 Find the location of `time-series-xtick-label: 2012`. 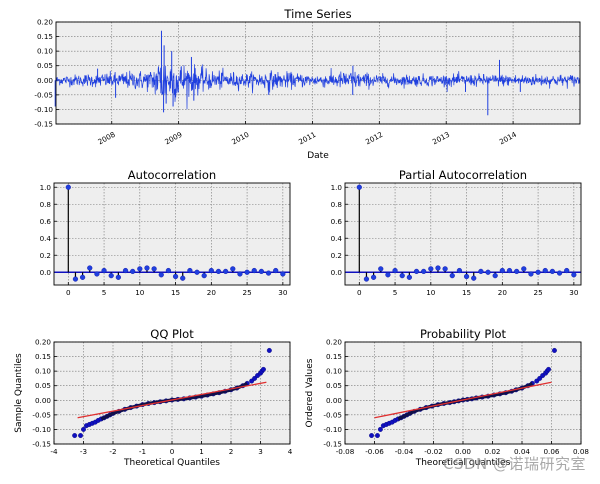

time-series-xtick-label: 2012 is located at coordinates (374, 138).